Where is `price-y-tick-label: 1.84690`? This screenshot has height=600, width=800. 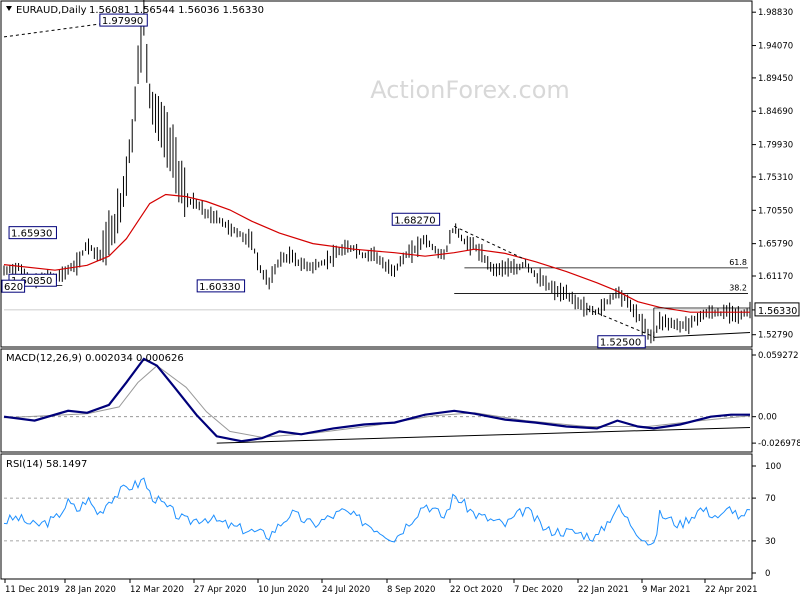
price-y-tick-label: 1.84690 is located at coordinates (775, 112).